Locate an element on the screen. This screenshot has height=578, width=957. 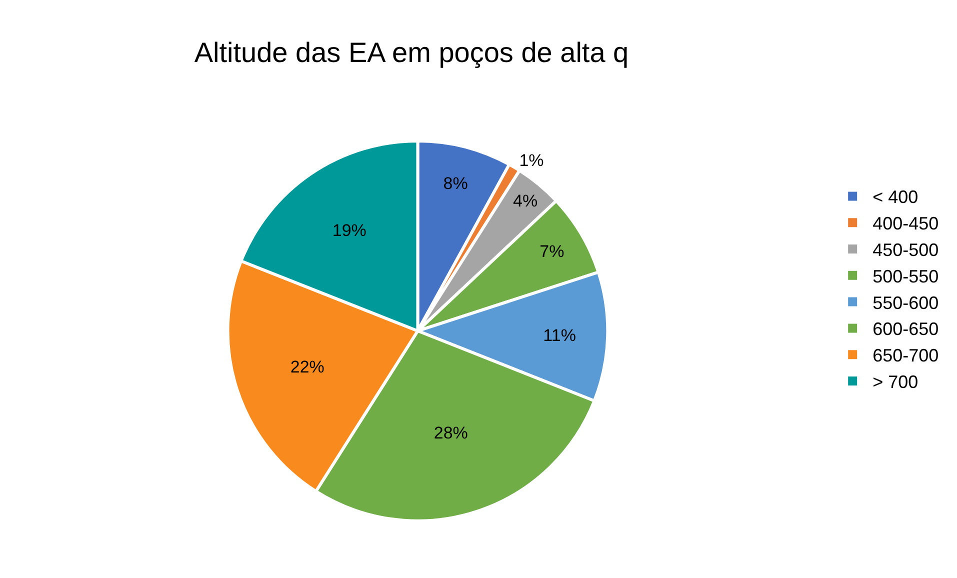
chart-title: Altitude das EA em poços de alta q is located at coordinates (411, 52).